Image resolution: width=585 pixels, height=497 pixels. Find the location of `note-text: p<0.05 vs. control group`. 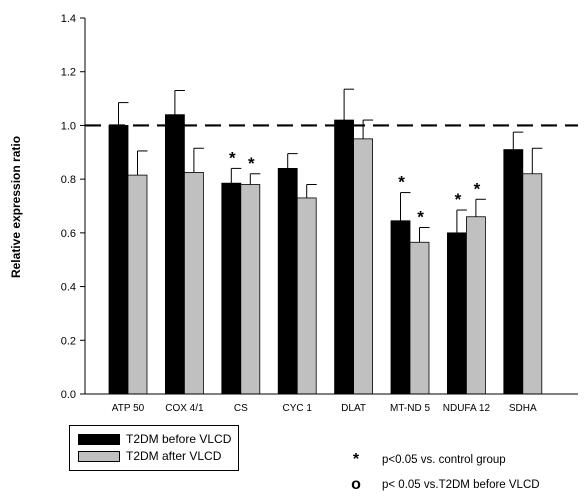

note-text: p<0.05 vs. control group is located at coordinates (444, 460).